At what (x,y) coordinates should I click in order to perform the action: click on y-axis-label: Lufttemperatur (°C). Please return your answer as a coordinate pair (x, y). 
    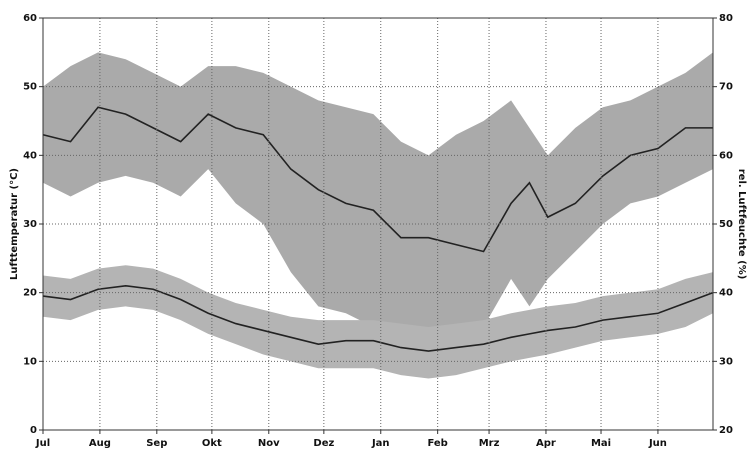
    Looking at the image, I should click on (14, 224).